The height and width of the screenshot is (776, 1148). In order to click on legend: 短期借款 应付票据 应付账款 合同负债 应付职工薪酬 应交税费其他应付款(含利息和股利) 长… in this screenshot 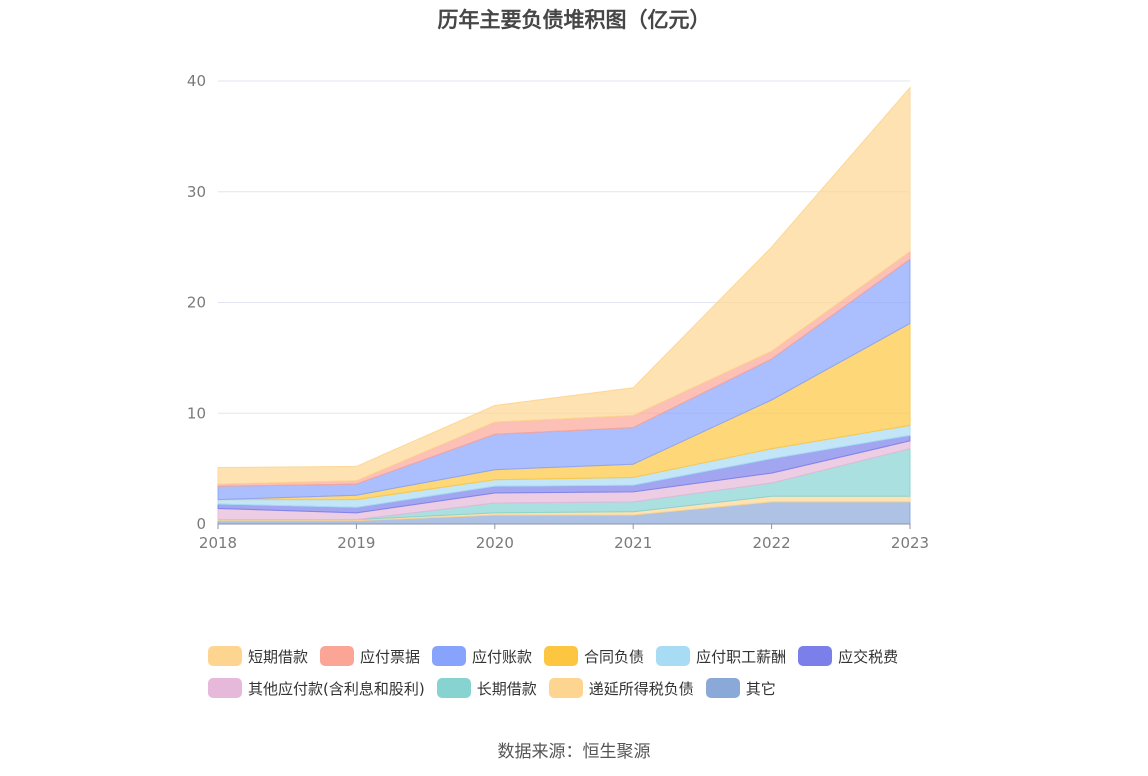, I will do `click(588, 672)`.